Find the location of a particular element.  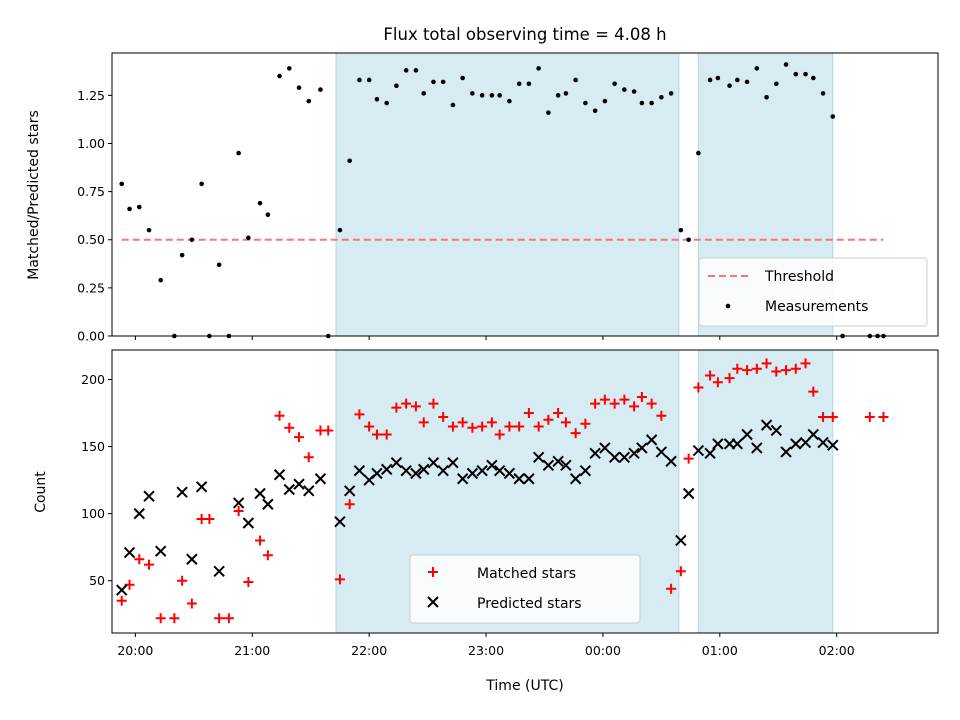

y-tick-label: 0.50 is located at coordinates (91, 239).